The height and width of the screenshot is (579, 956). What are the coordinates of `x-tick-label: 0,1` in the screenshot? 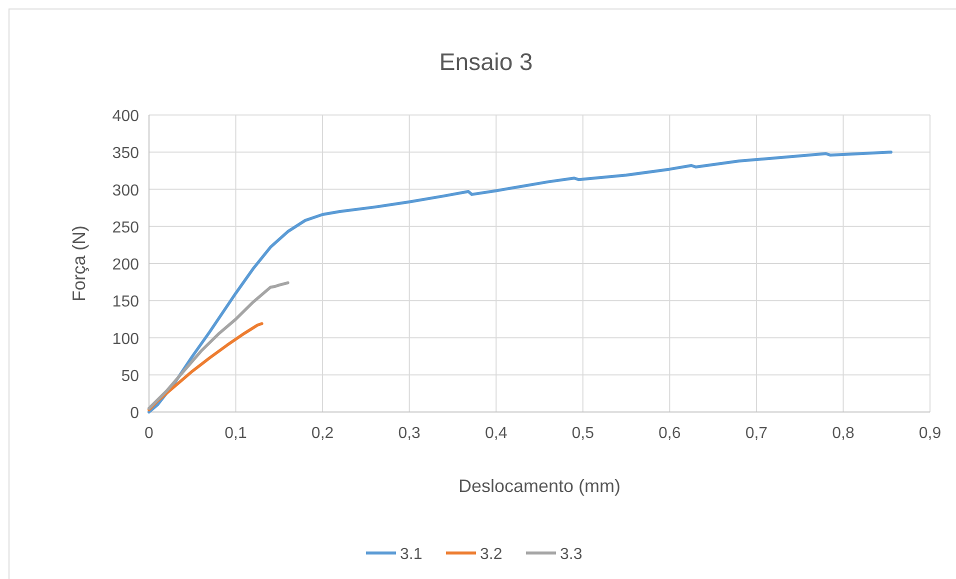 It's located at (235, 433).